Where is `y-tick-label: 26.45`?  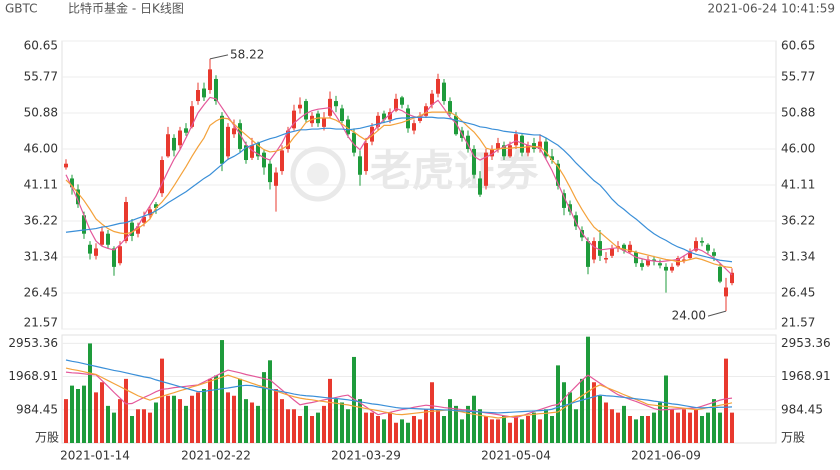 y-tick-label: 26.45 is located at coordinates (41, 293).